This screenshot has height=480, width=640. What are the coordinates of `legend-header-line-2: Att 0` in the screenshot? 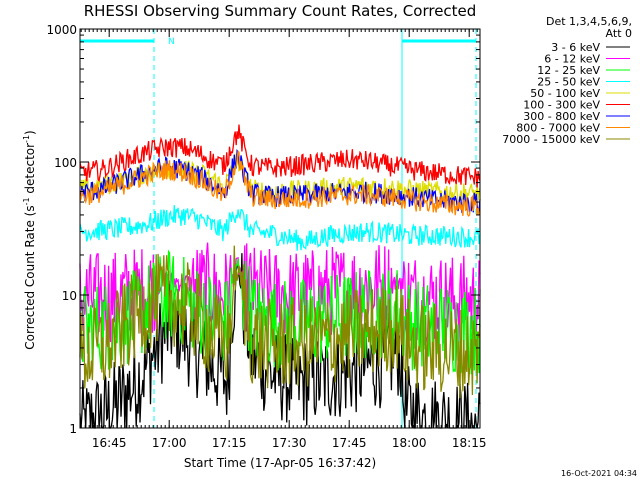 It's located at (619, 33).